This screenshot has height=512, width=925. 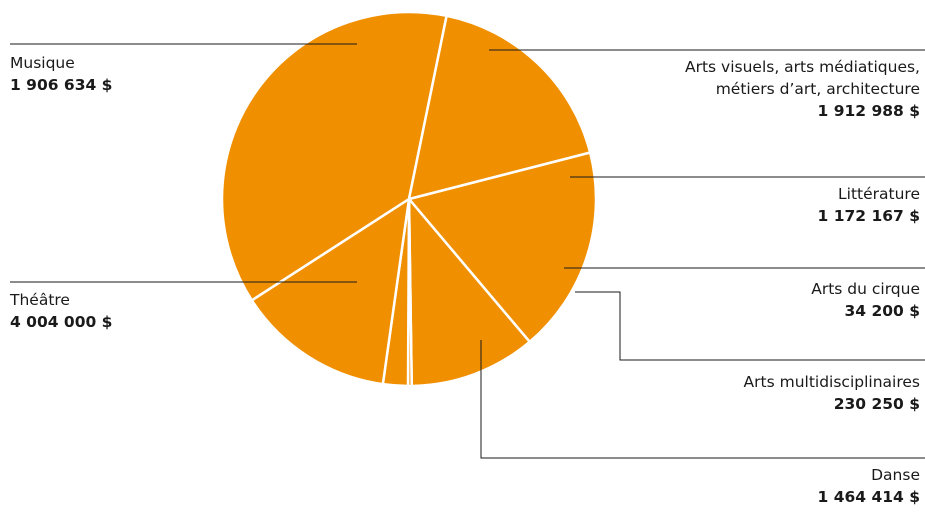 I want to click on label-arts-du-cirque: Arts du cirque 34 200 $, so click(x=865, y=300).